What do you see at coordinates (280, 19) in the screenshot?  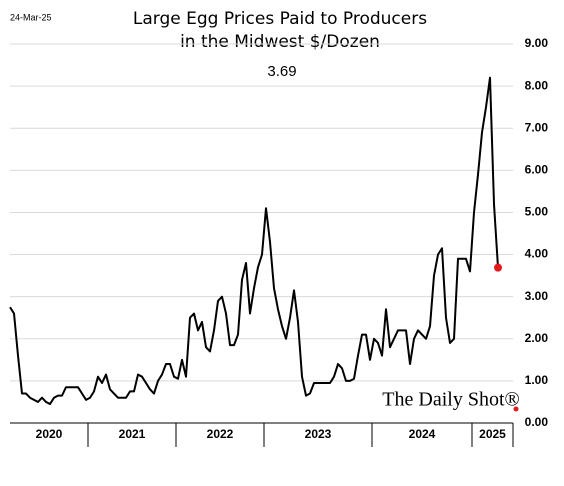 I see `chart-title: Large Egg Prices Paid to Producers` at bounding box center [280, 19].